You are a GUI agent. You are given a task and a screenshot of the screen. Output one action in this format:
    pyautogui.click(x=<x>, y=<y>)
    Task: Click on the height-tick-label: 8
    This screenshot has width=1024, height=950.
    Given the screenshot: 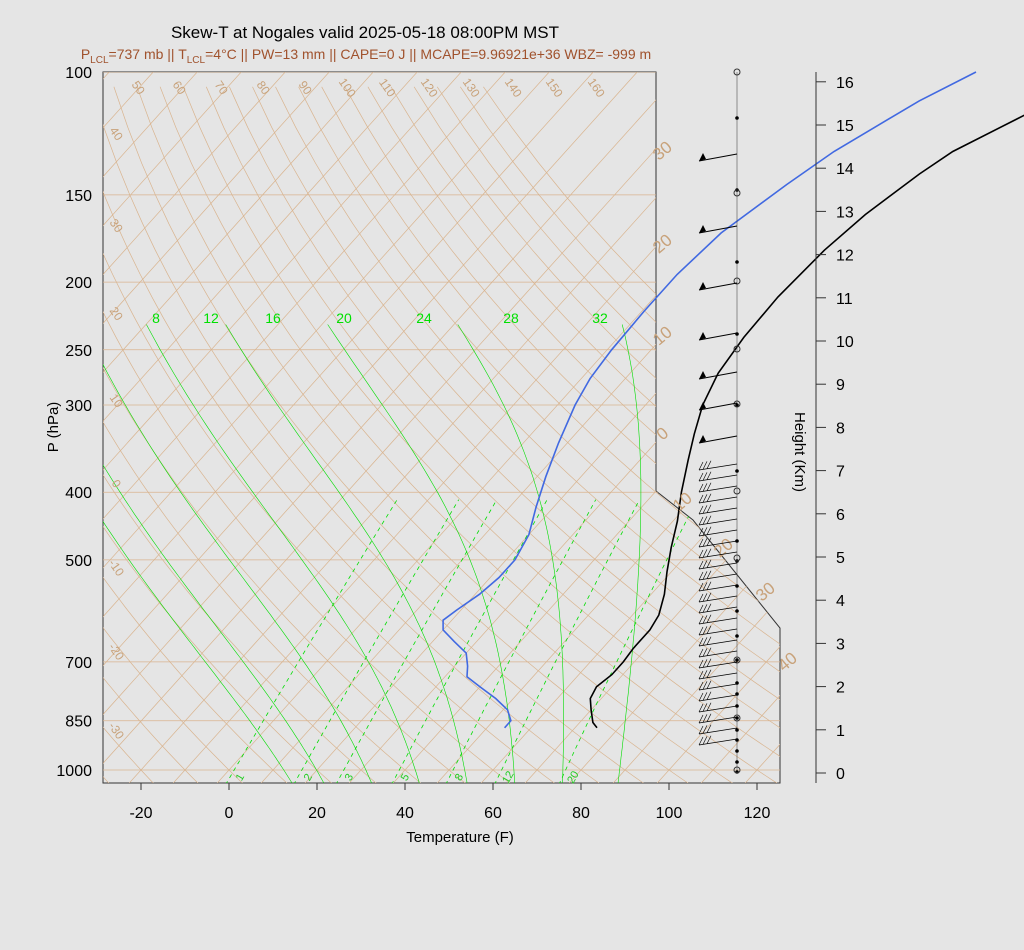 What is the action you would take?
    pyautogui.click(x=840, y=428)
    